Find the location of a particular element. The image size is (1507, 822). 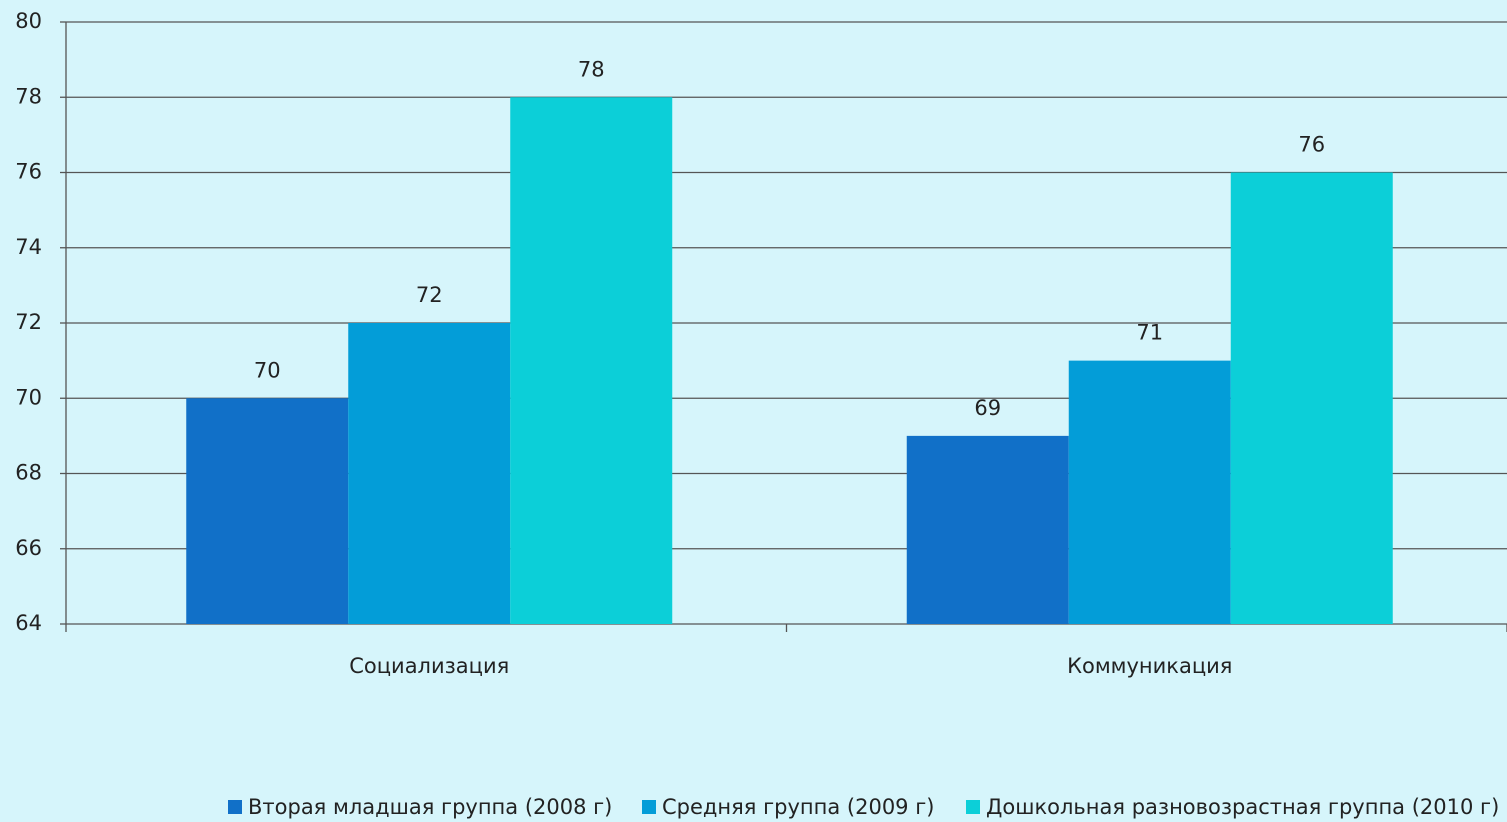

y-tick-label: 64 is located at coordinates (28, 623).